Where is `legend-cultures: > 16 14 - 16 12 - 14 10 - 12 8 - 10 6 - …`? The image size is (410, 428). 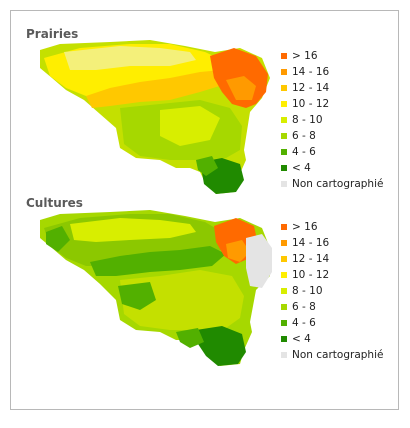
legend-cultures: > 16 14 - 16 12 - 14 10 - 12 8 - 10 6 - … is located at coordinates (336, 295).